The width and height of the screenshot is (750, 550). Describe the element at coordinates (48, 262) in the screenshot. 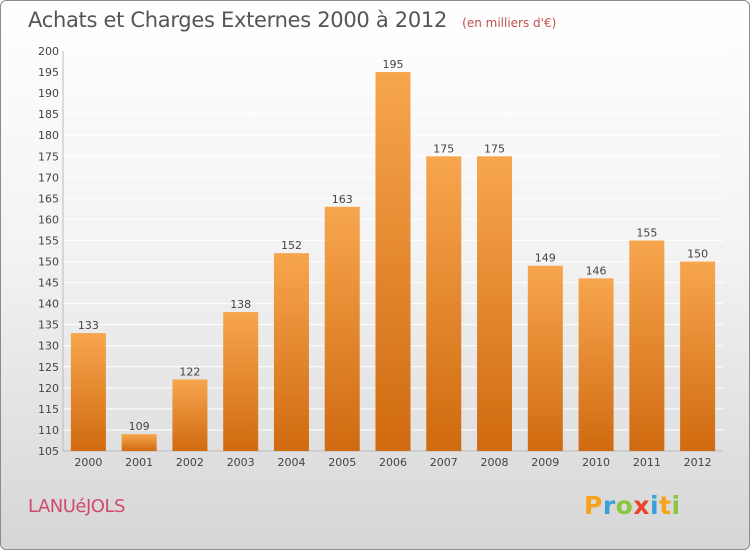

I see `y-tick-label: 150` at that location.